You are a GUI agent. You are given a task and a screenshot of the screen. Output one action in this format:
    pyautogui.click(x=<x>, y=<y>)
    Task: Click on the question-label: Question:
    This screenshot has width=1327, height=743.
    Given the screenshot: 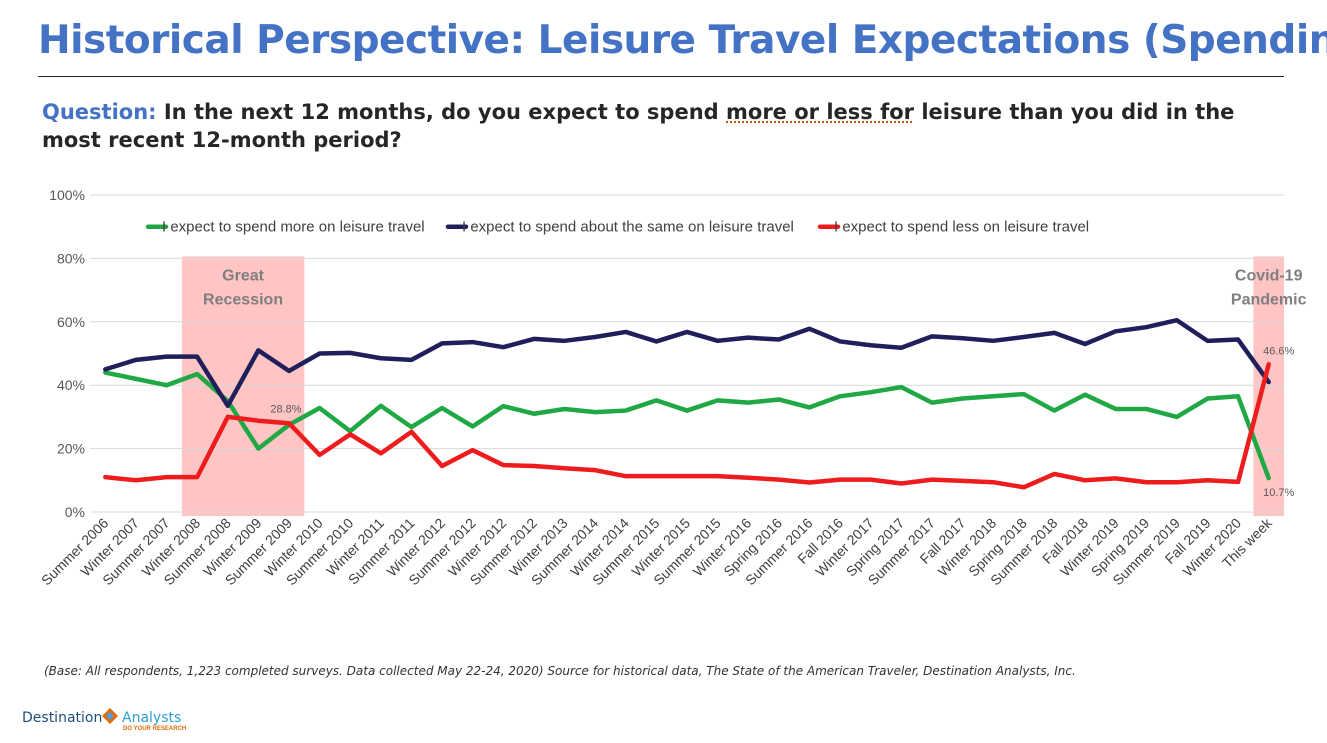 What is the action you would take?
    pyautogui.click(x=99, y=112)
    